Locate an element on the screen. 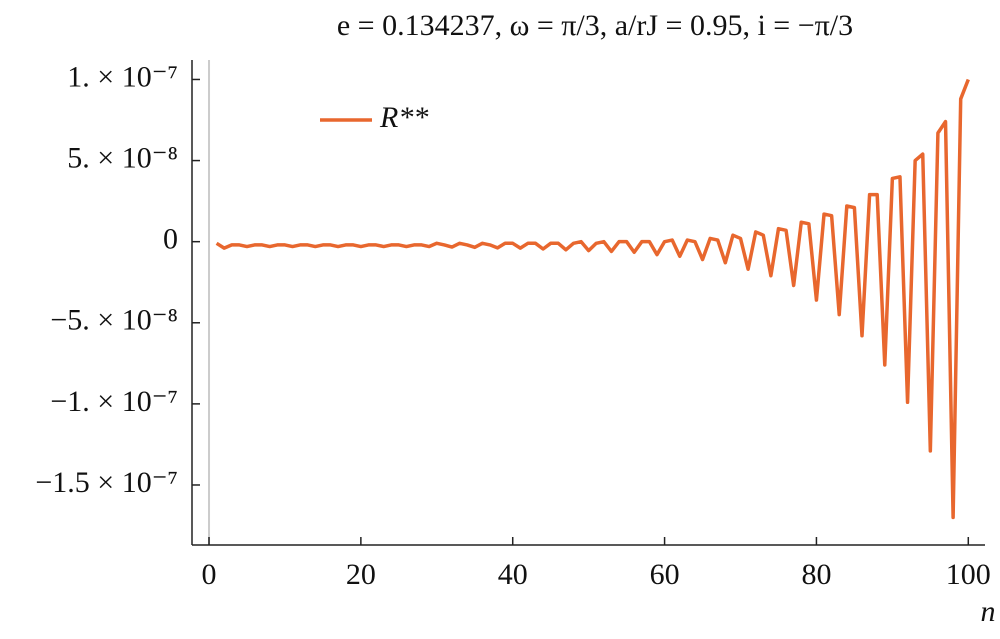  x-tick-label: 40 is located at coordinates (513, 574).